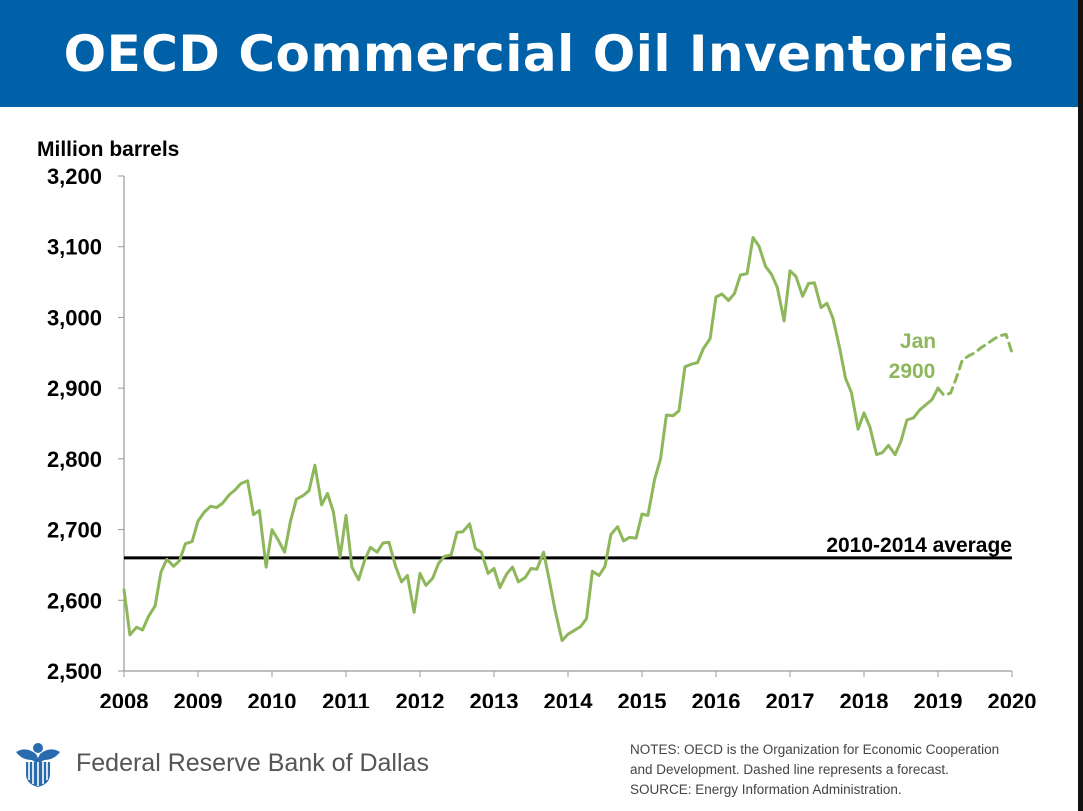 Image resolution: width=1083 pixels, height=811 pixels. I want to click on y-tick-label: 2,700, so click(74, 530).